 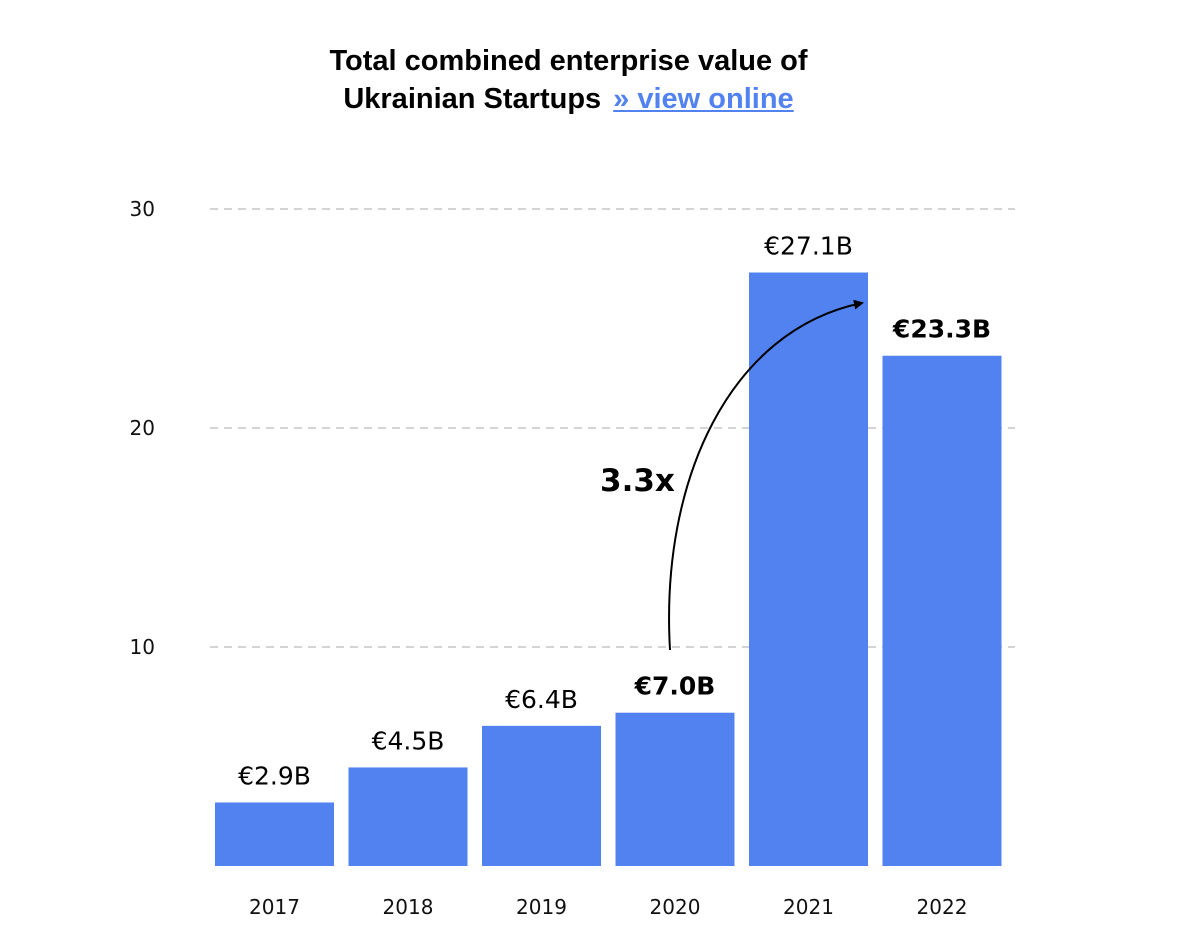 What do you see at coordinates (568, 61) in the screenshot?
I see `chart-title-line-1: Total combined enterprise value of` at bounding box center [568, 61].